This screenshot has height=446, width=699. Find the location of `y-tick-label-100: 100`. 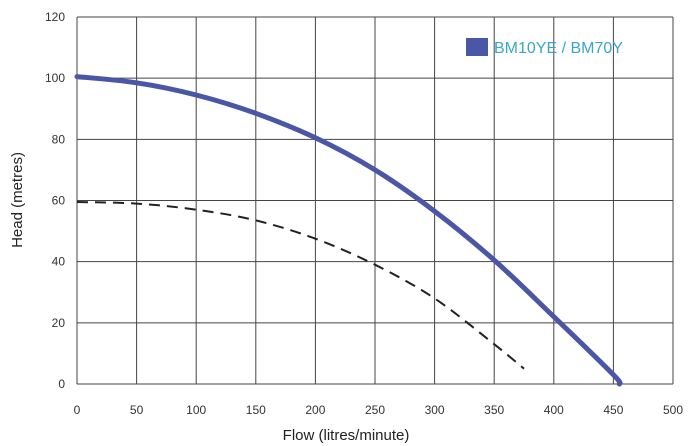

y-tick-label-100: 100 is located at coordinates (55, 78).